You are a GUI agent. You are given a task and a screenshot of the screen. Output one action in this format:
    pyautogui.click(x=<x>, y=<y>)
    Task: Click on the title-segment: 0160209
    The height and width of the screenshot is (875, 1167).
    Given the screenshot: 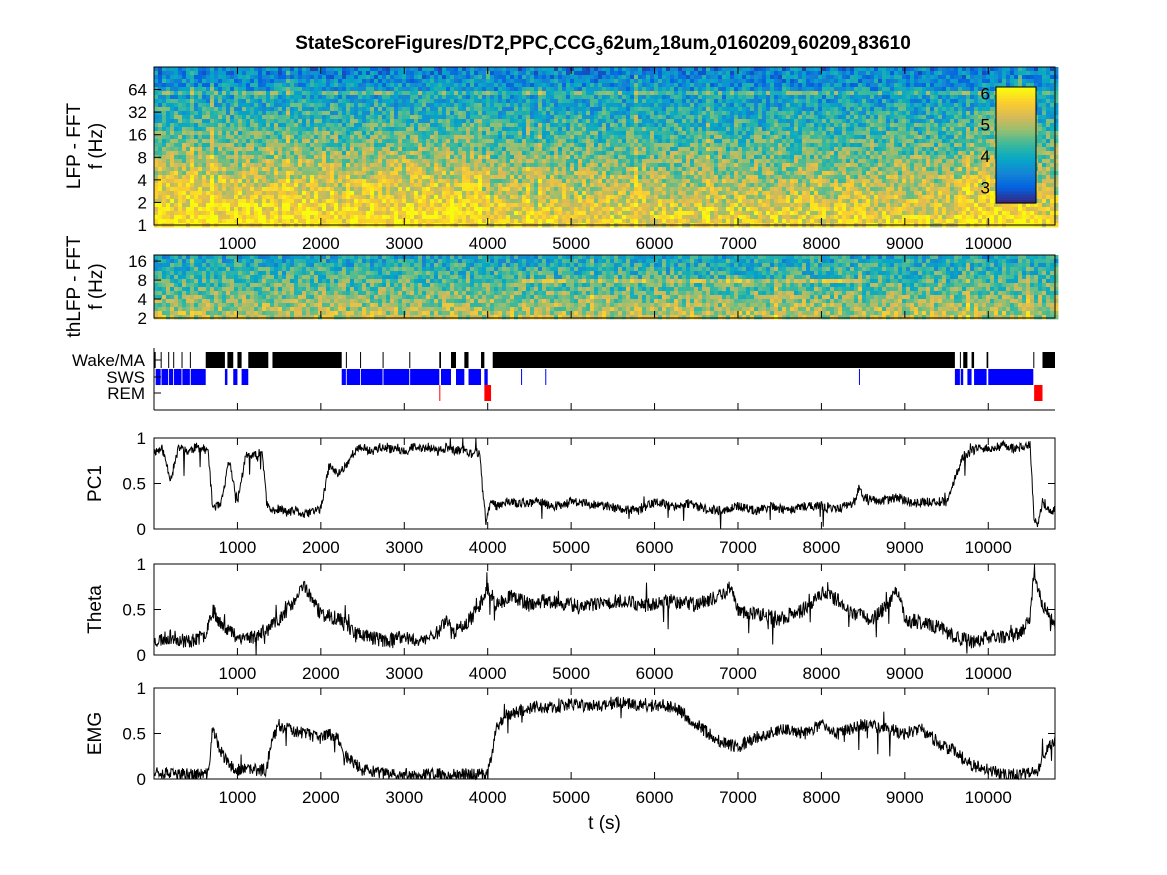 What is the action you would take?
    pyautogui.click(x=754, y=43)
    